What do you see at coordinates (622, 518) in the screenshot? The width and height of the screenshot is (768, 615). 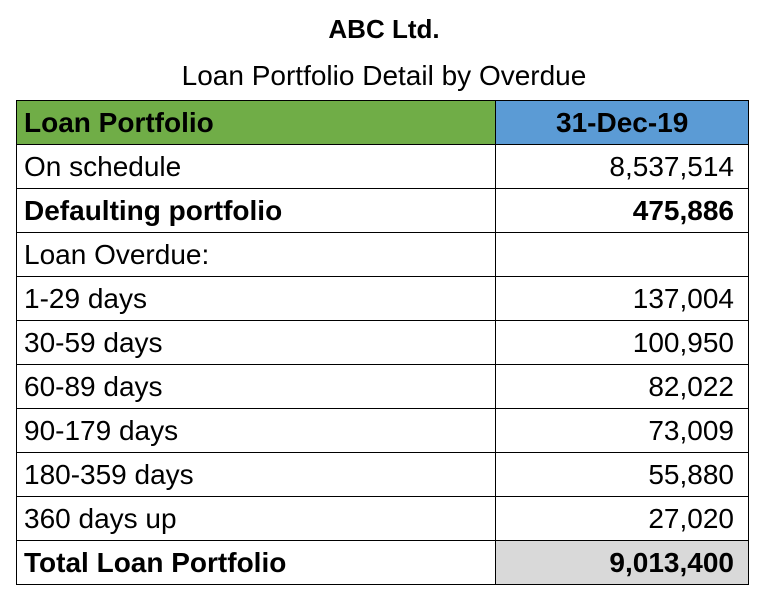 I see `row-value: 27,020` at bounding box center [622, 518].